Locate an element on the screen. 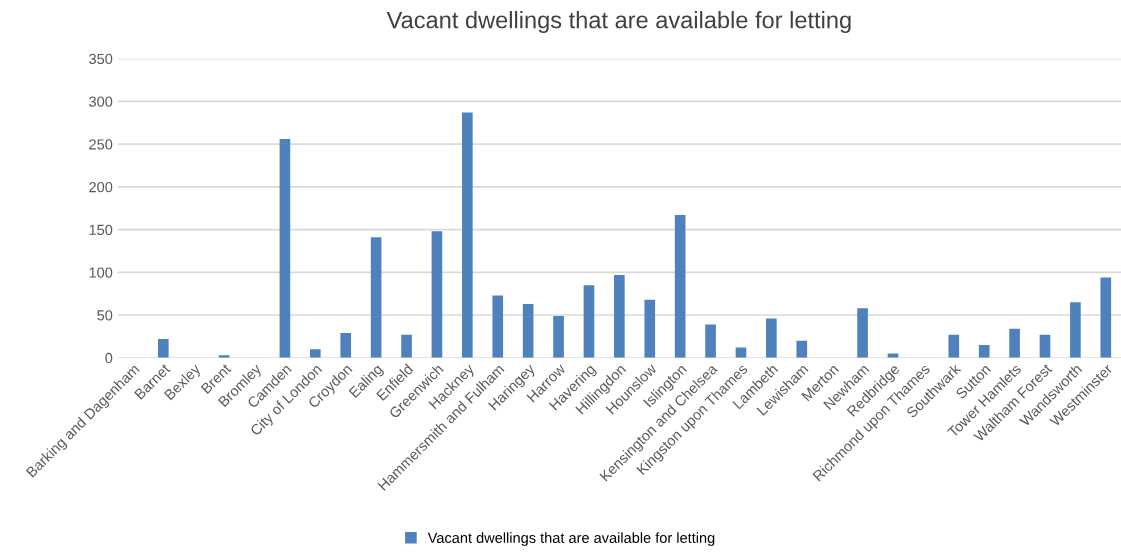  y-tick-label: 200 is located at coordinates (101, 187).